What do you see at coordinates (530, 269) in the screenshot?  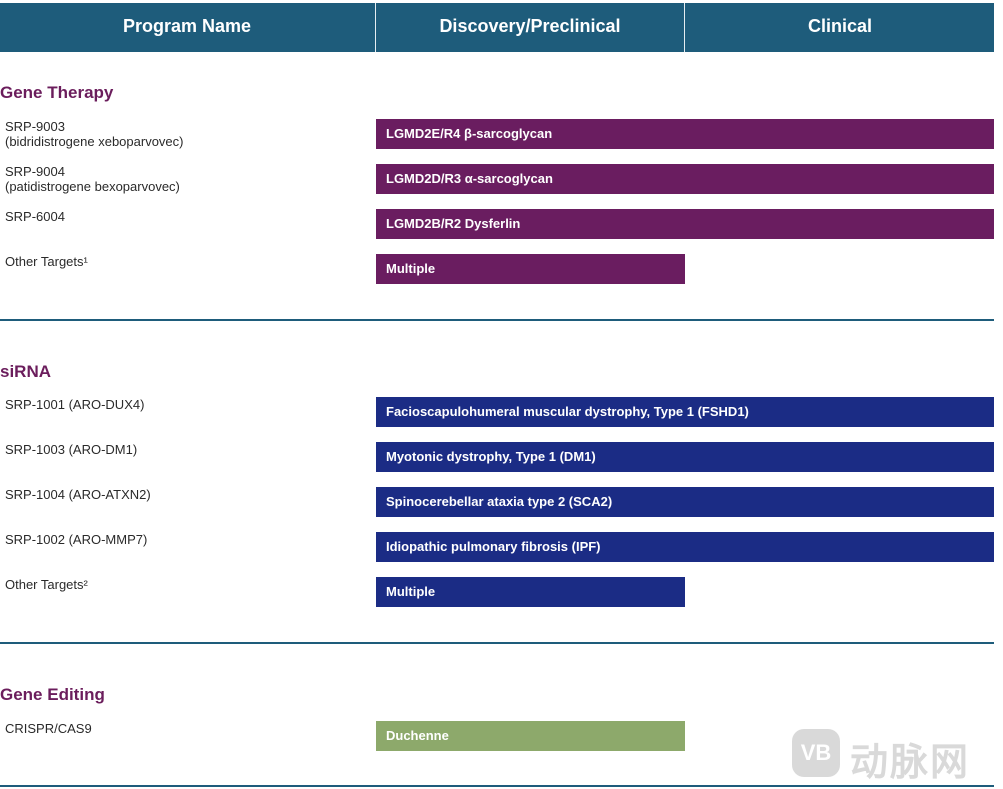 I see `pipeline-bar-gene-therapy: Multiple` at bounding box center [530, 269].